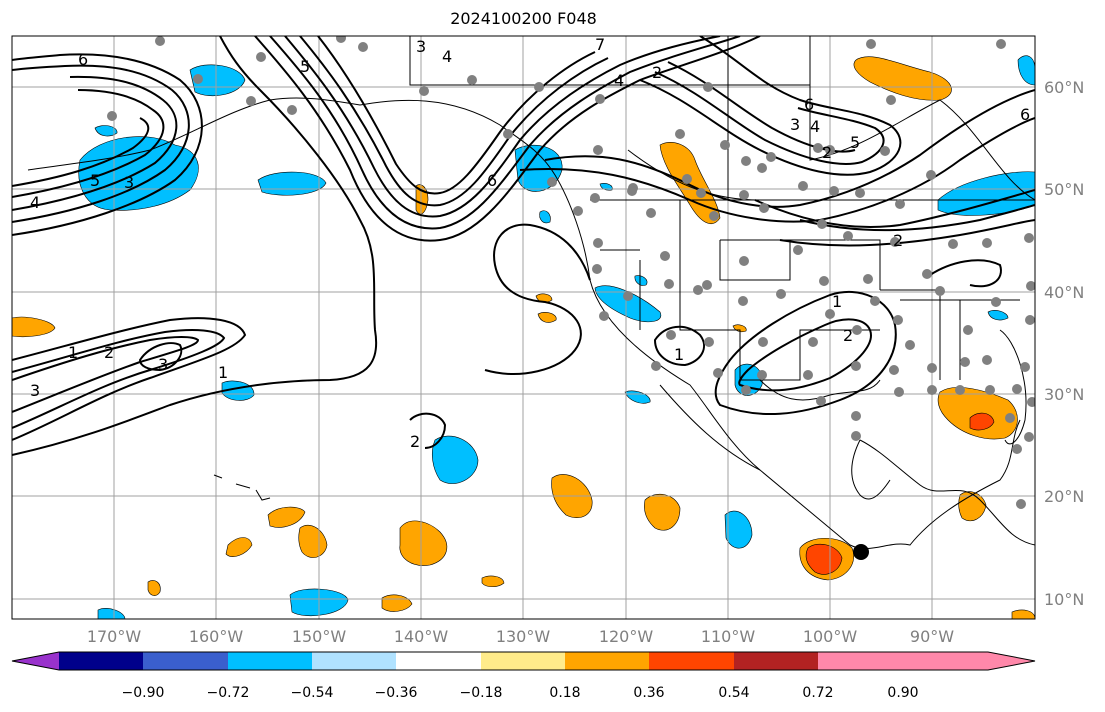 This screenshot has width=1105, height=712. I want to click on colorbar-extend-high, so click(969, 661).